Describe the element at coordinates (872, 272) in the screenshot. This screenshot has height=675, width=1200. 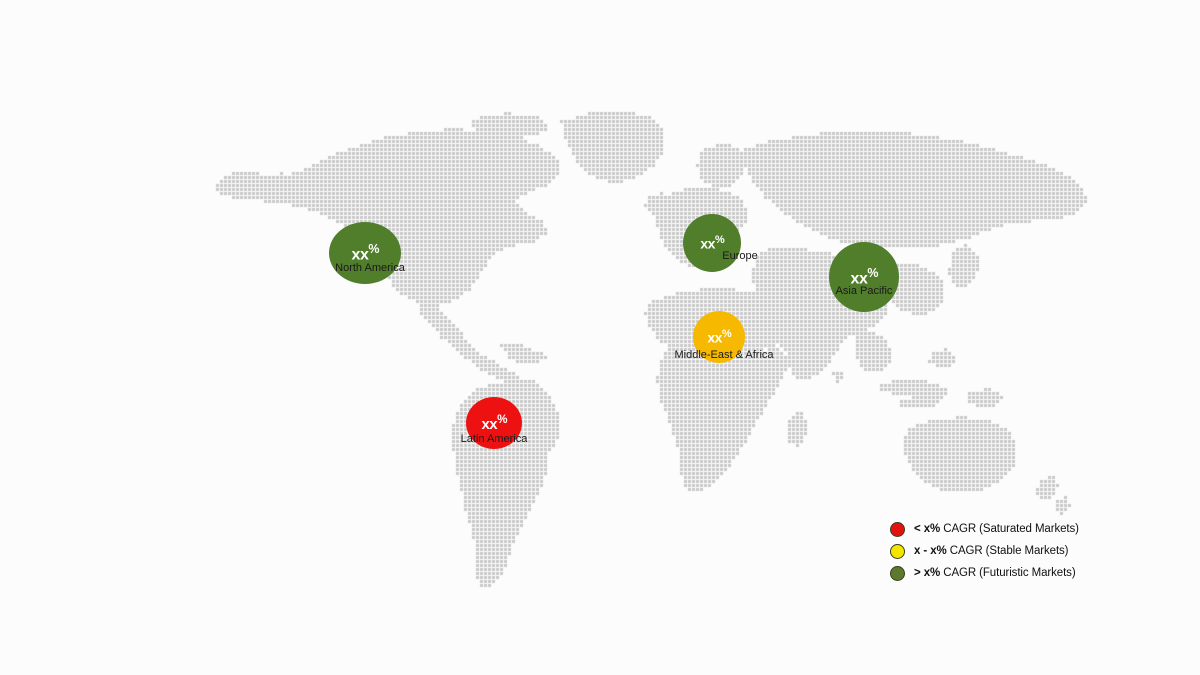
I see `region-value-unit-asia-pacific: %` at that location.